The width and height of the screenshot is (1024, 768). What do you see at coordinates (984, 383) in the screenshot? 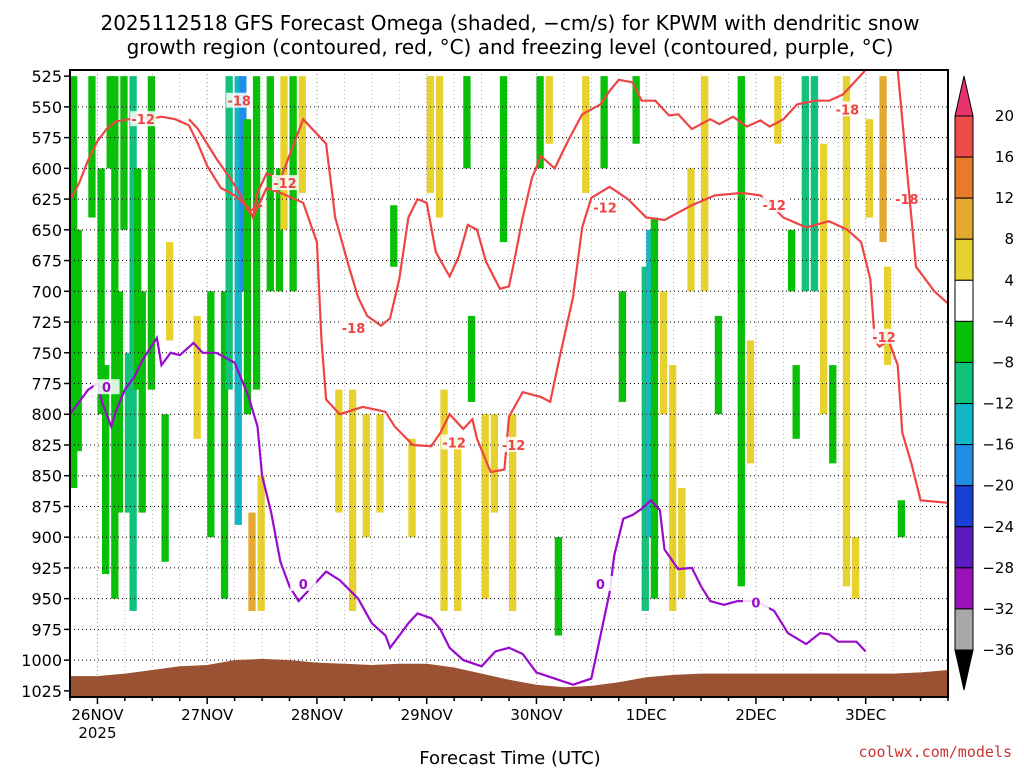
I see `colorbar: 20 16 12 8 4 −4 −8 −12 −16 −20 −24 −28 −32 −36` at bounding box center [984, 383].